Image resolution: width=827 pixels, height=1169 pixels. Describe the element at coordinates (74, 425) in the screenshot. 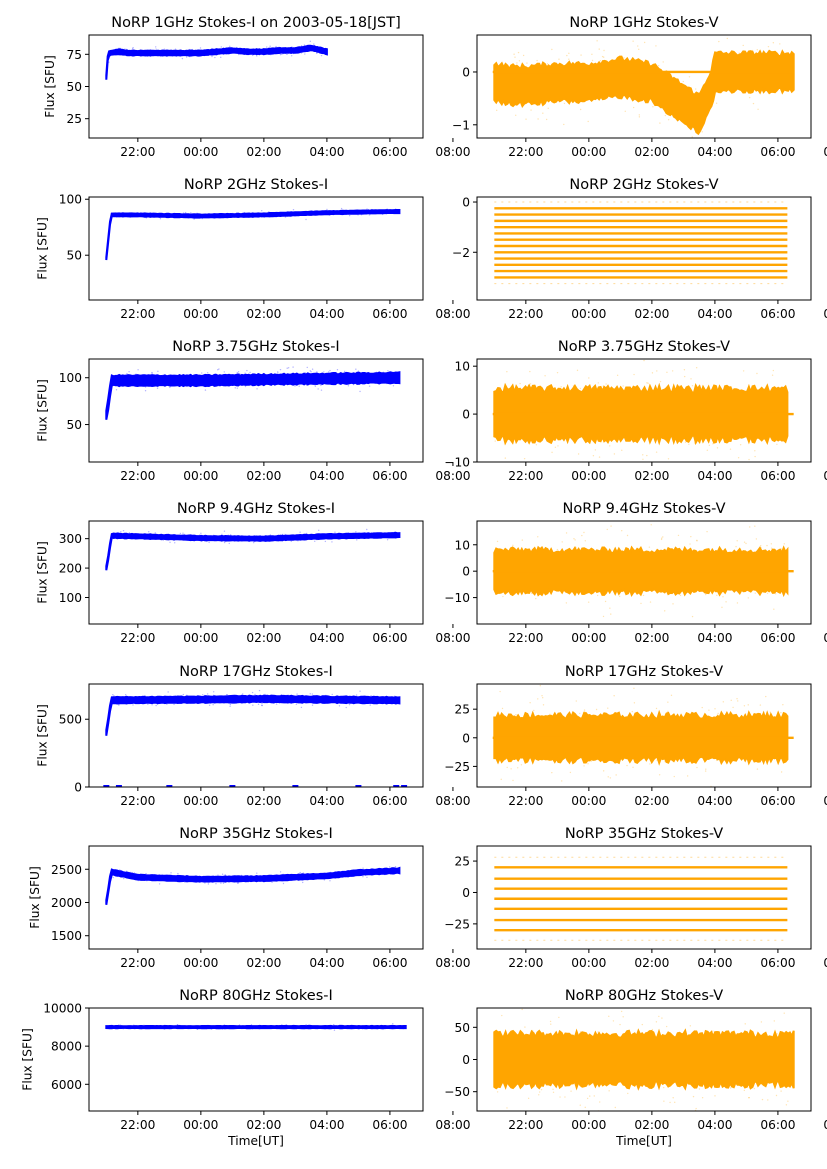

I see `y-tick-label: 50` at that location.